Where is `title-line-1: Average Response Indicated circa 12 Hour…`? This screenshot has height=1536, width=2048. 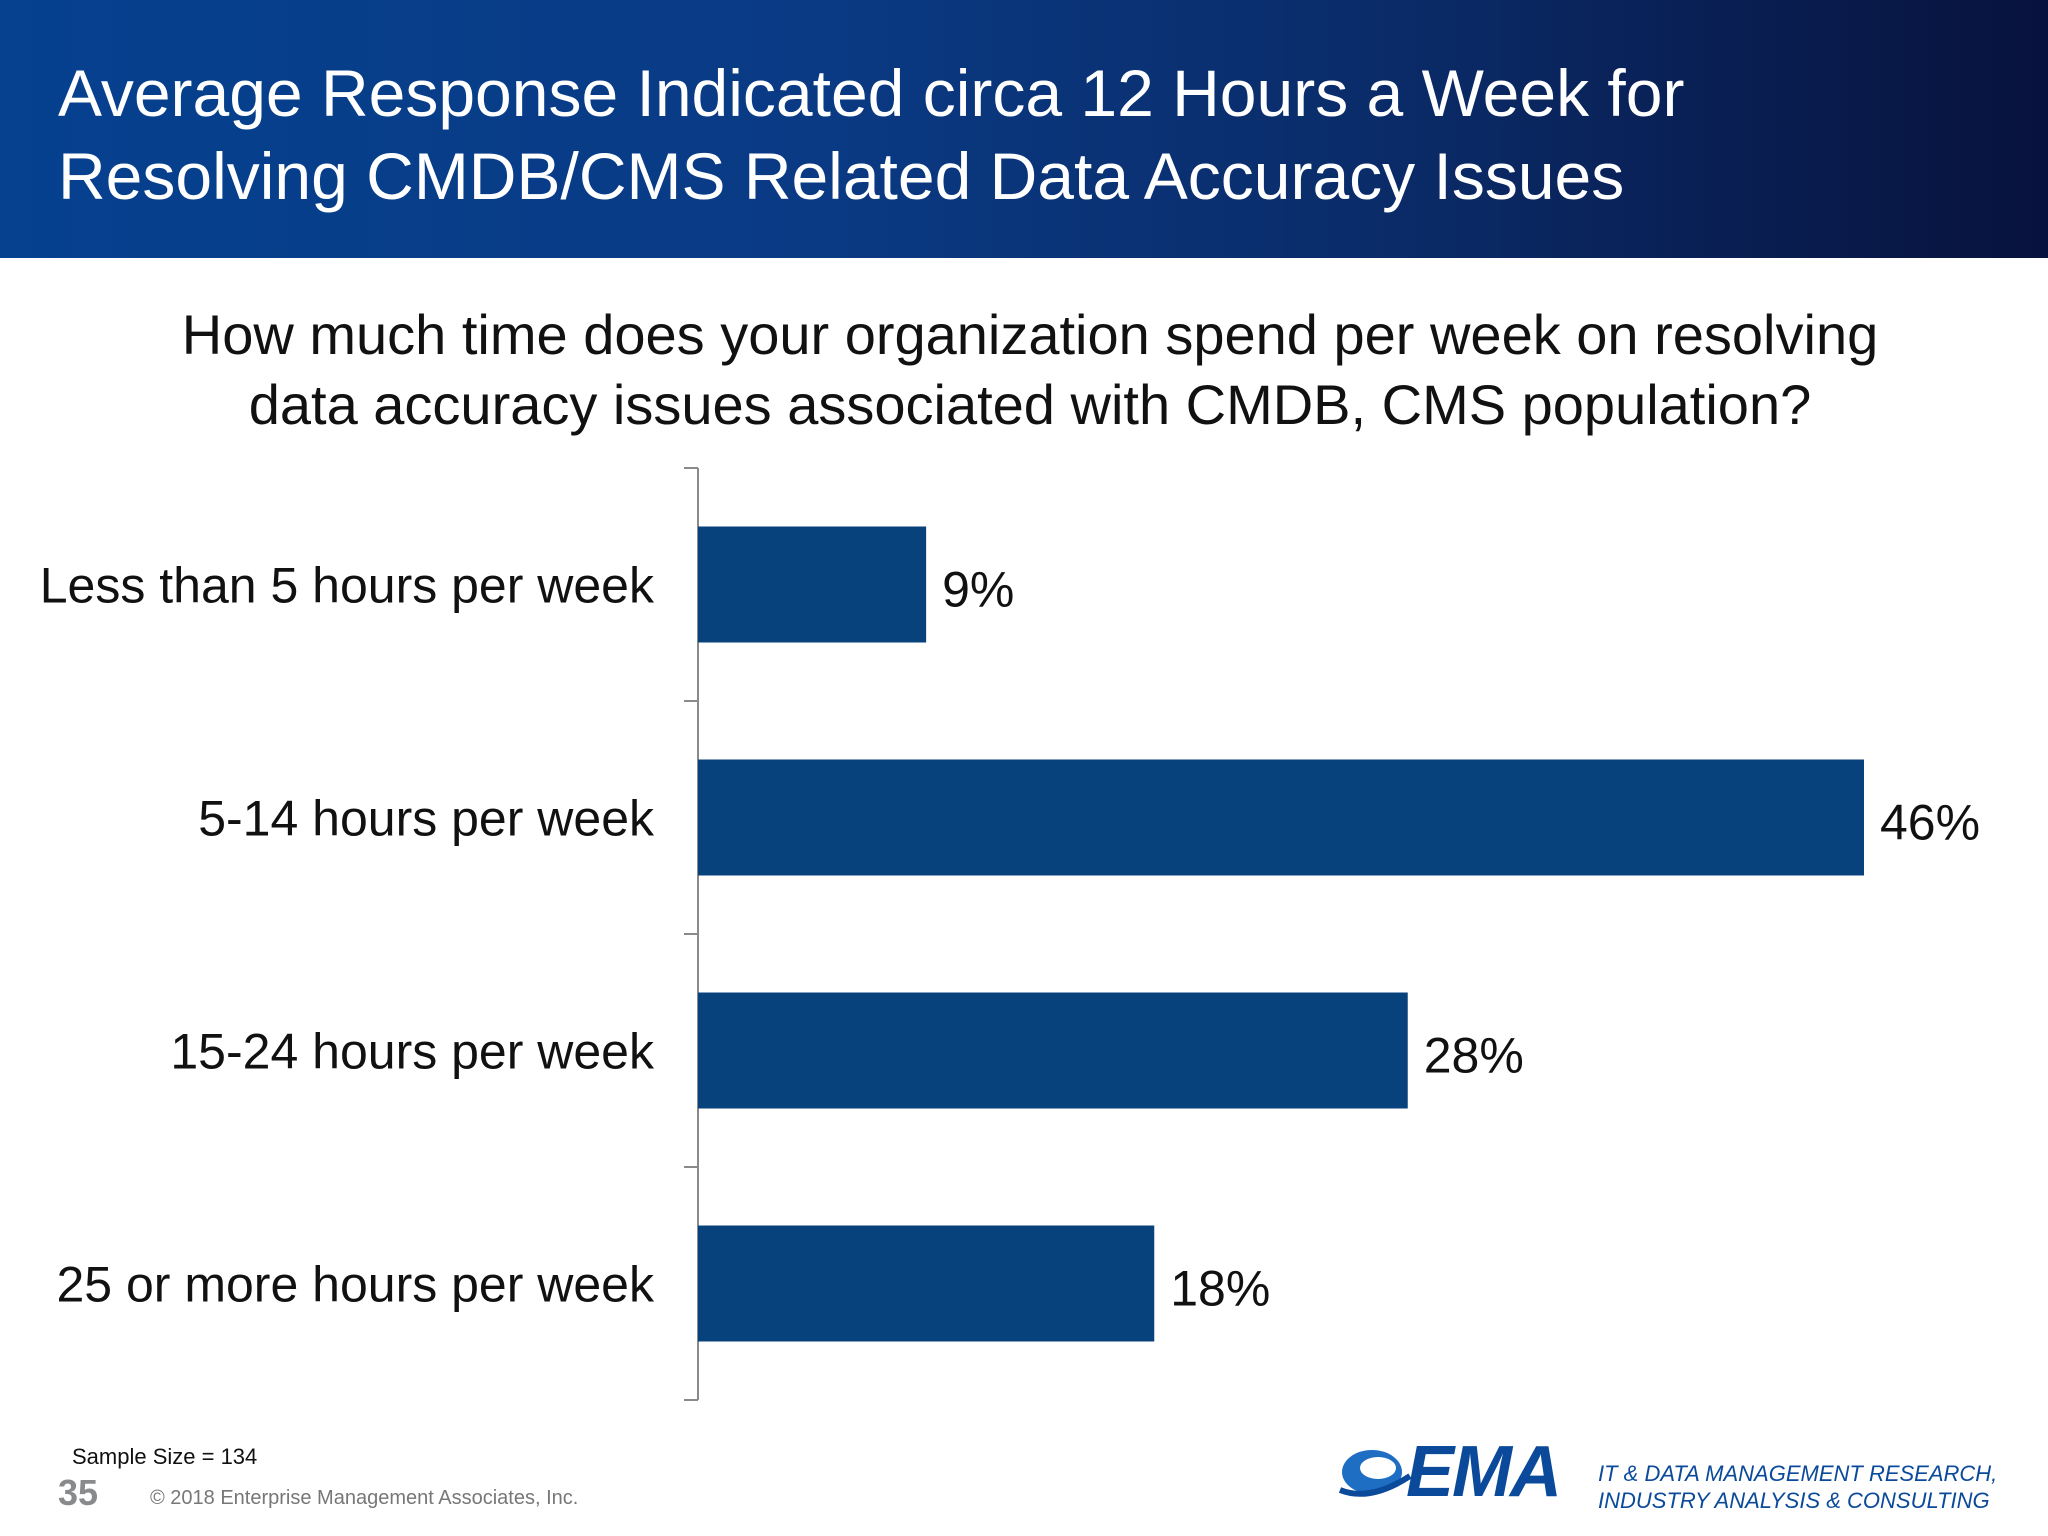 title-line-1: Average Response Indicated circa 12 Hour… is located at coordinates (871, 93).